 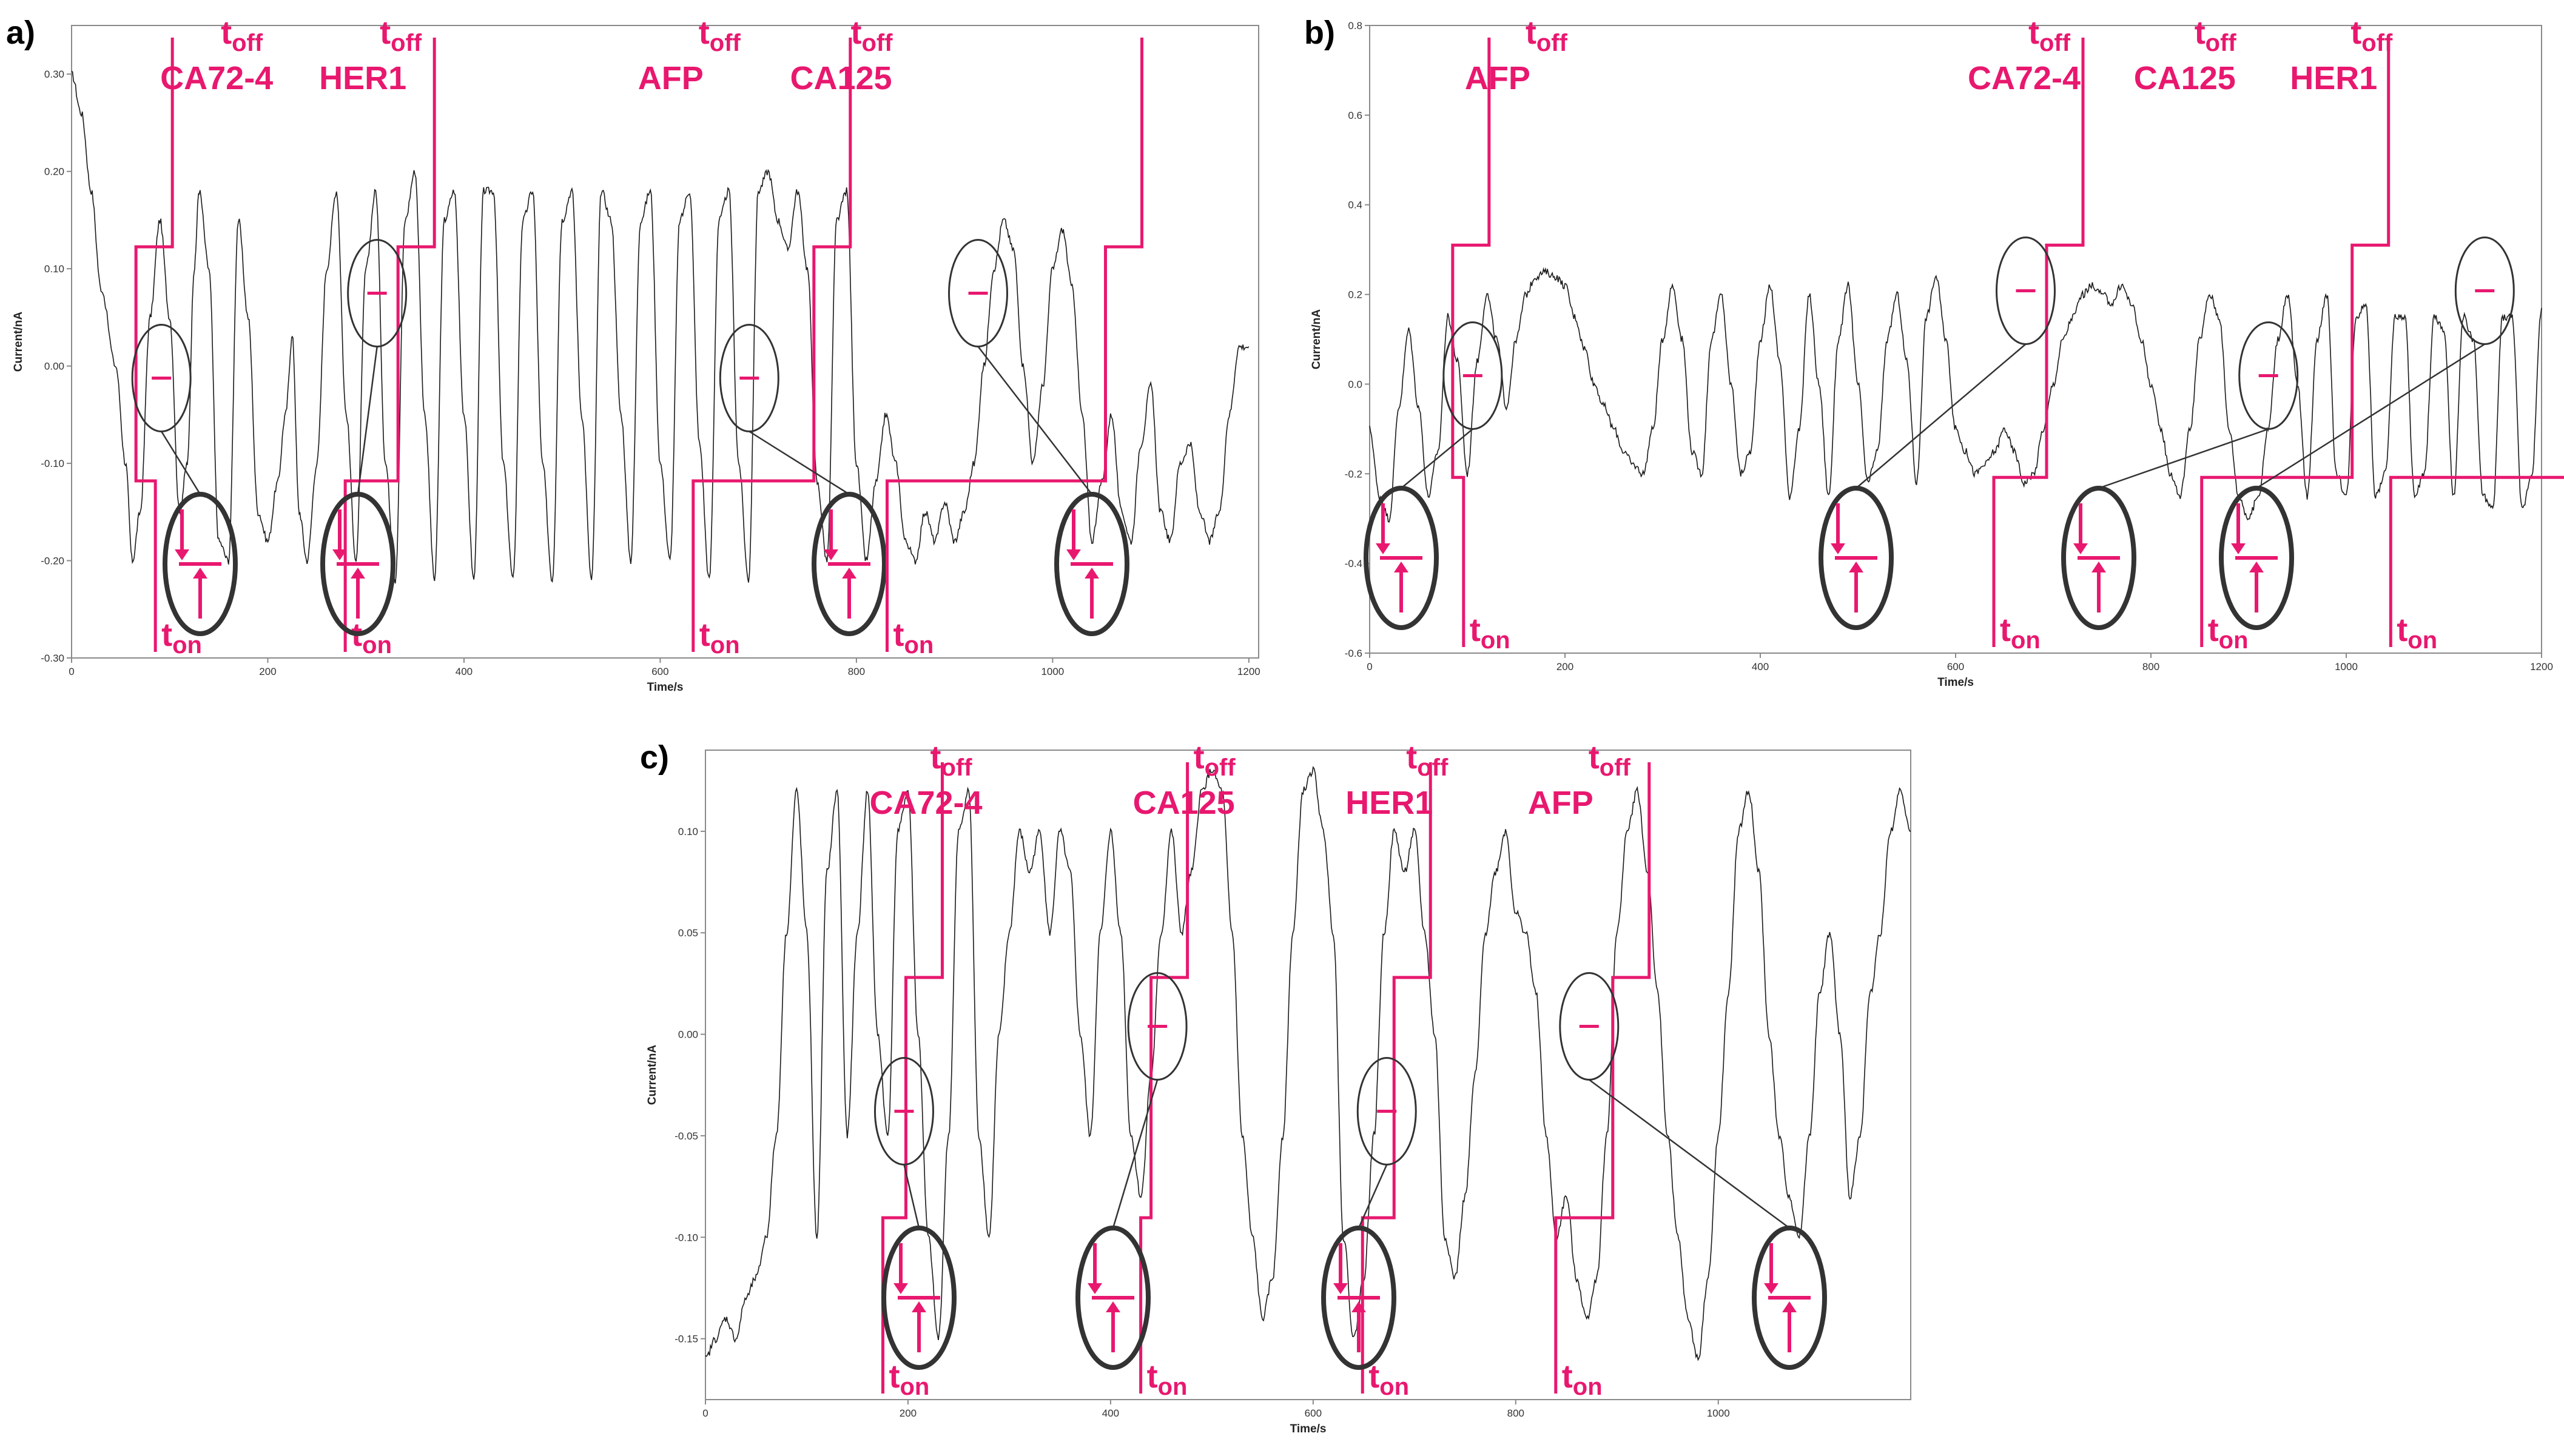 I want to click on y-tick-label: 0.6, so click(x=1355, y=115).